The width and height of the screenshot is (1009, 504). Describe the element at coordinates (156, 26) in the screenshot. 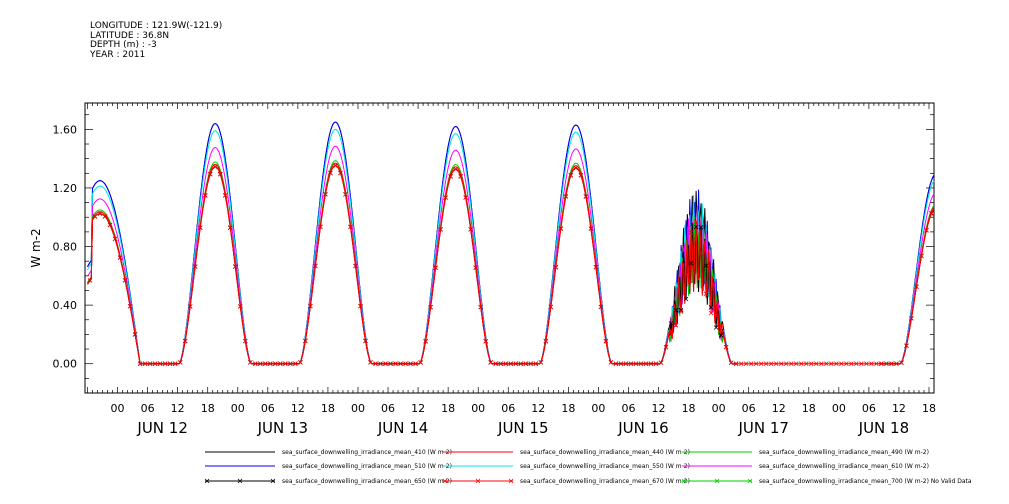

I see `longitude-label: LONGITUDE : 121.9W(-121.9)` at that location.